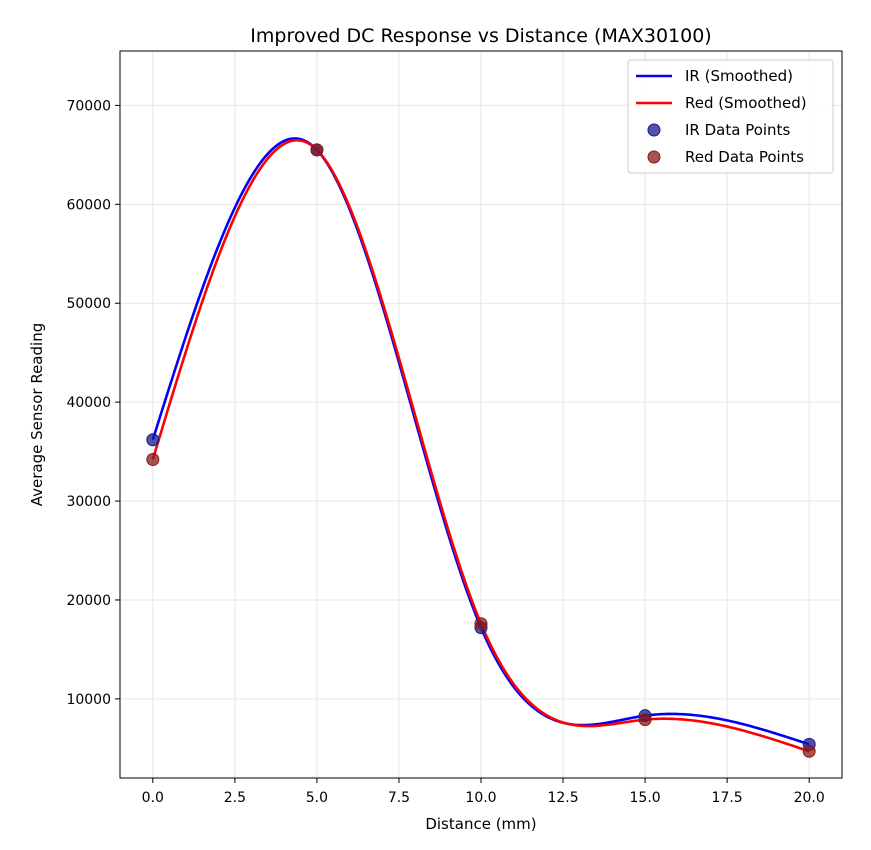  Describe the element at coordinates (88, 403) in the screenshot. I see `y-tick-label: 40000` at that location.